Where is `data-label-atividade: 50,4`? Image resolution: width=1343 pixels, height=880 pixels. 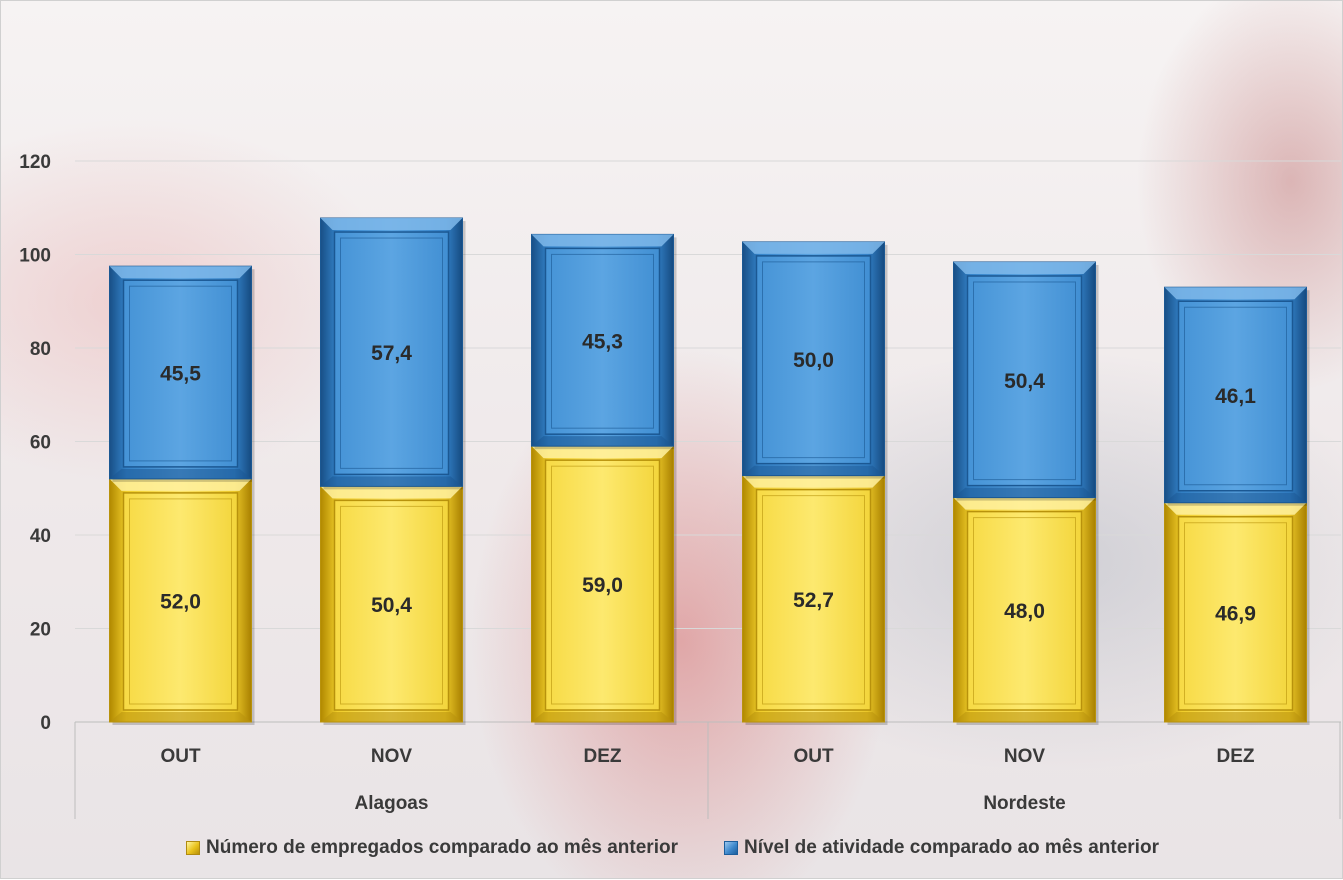
data-label-atividade: 50,4 is located at coordinates (1024, 381).